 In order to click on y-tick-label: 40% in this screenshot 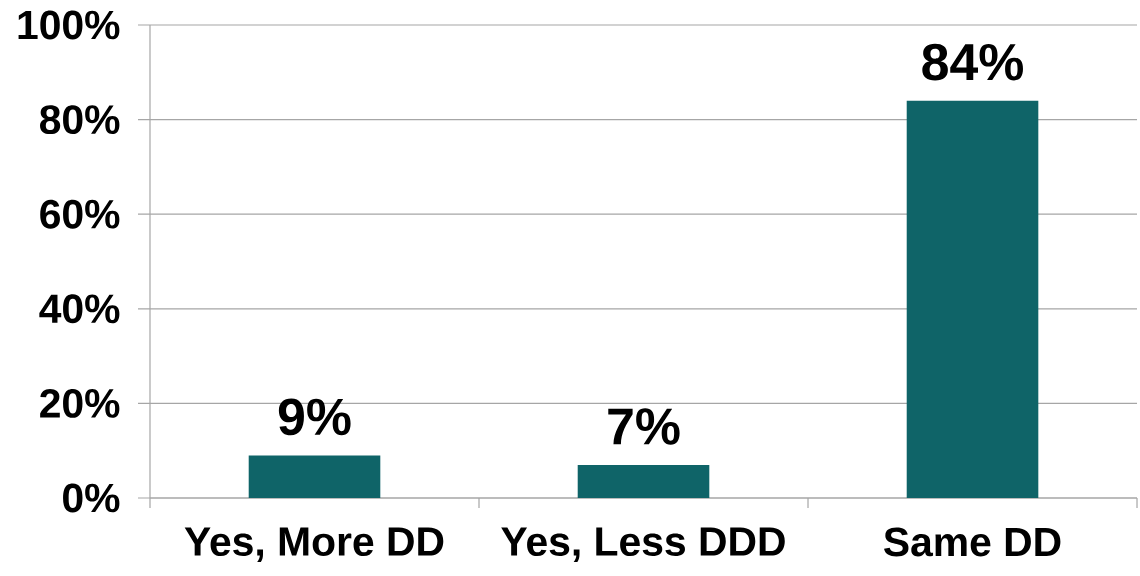, I will do `click(79, 309)`.